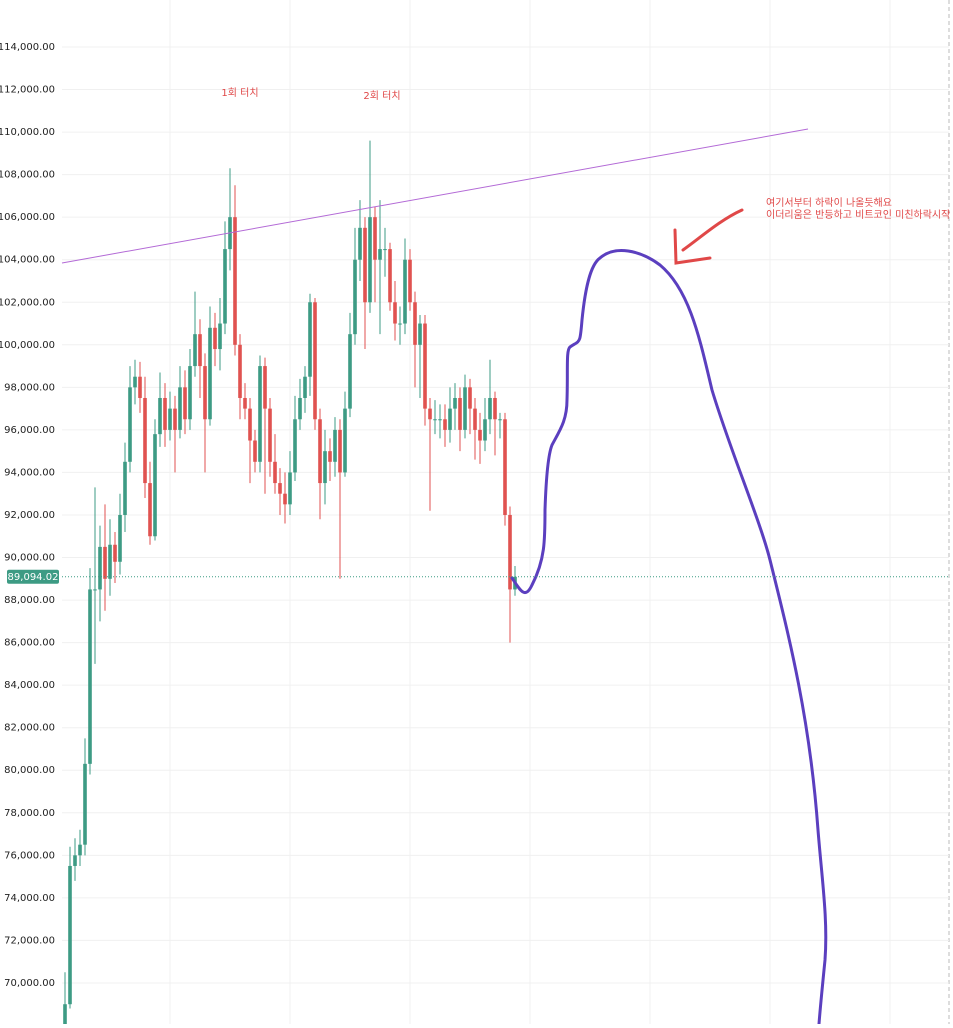 This screenshot has height=1028, width=953. Describe the element at coordinates (29, 600) in the screenshot. I see `y-tick-label: 88,000.00` at that location.